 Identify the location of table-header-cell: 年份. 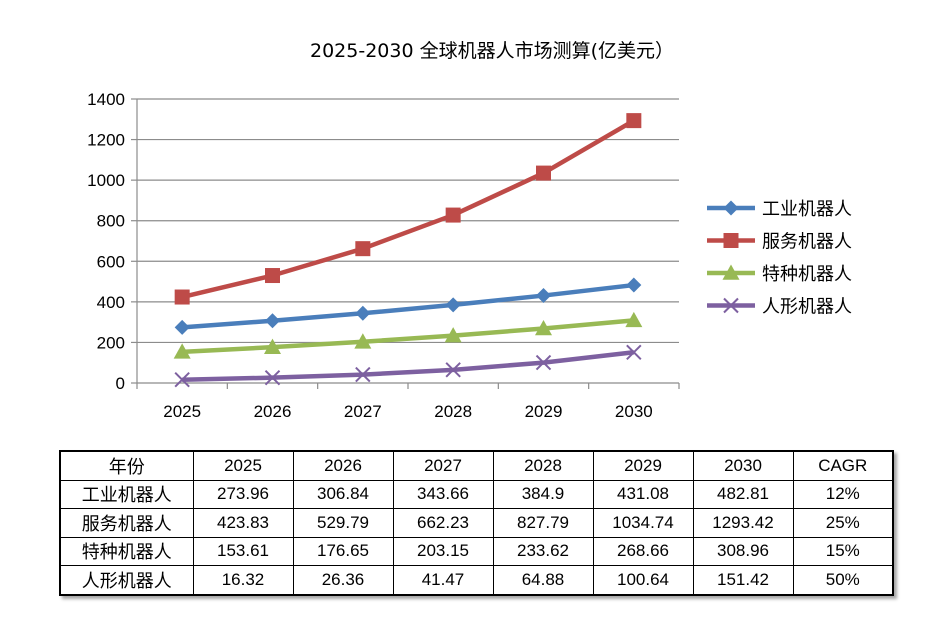
(126, 465).